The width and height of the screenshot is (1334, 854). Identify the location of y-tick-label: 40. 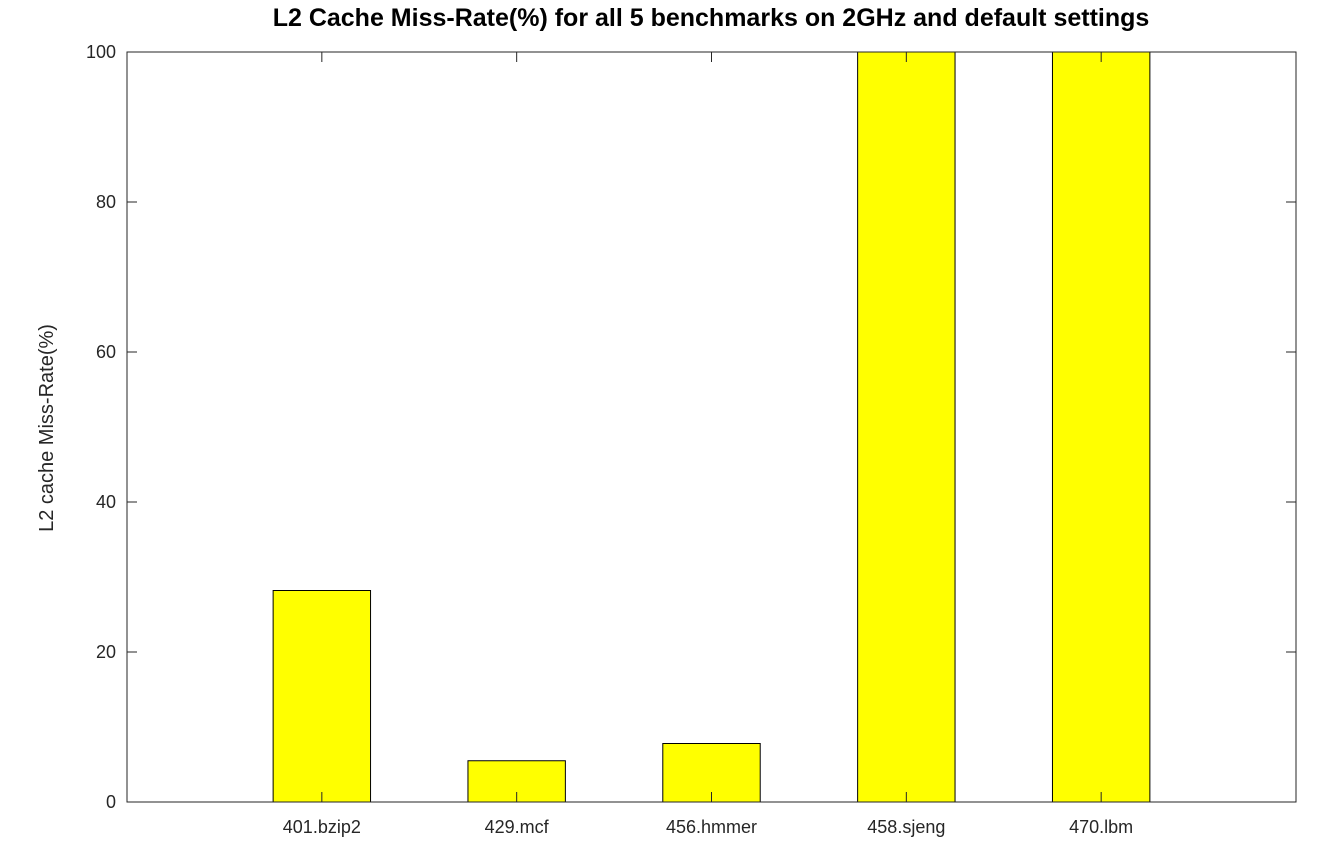
(106, 502).